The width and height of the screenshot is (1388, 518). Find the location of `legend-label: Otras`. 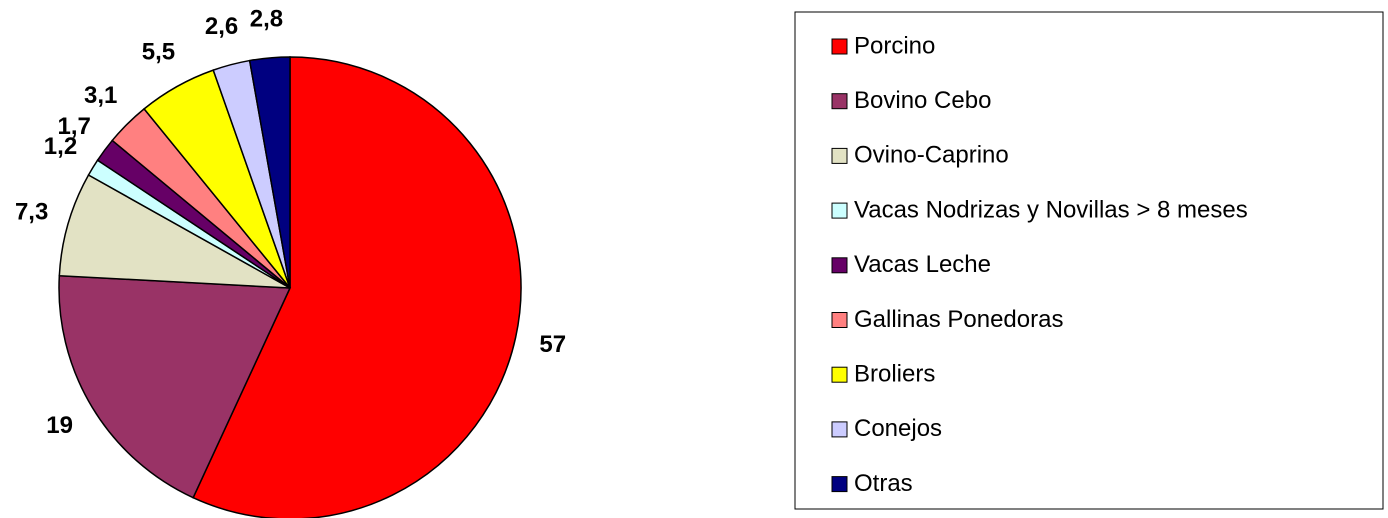

legend-label: Otras is located at coordinates (883, 483).